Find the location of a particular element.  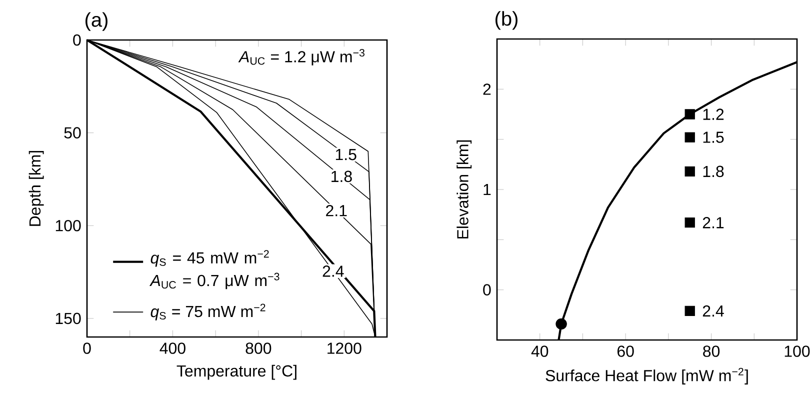

x-tick-label: 80 is located at coordinates (711, 351).